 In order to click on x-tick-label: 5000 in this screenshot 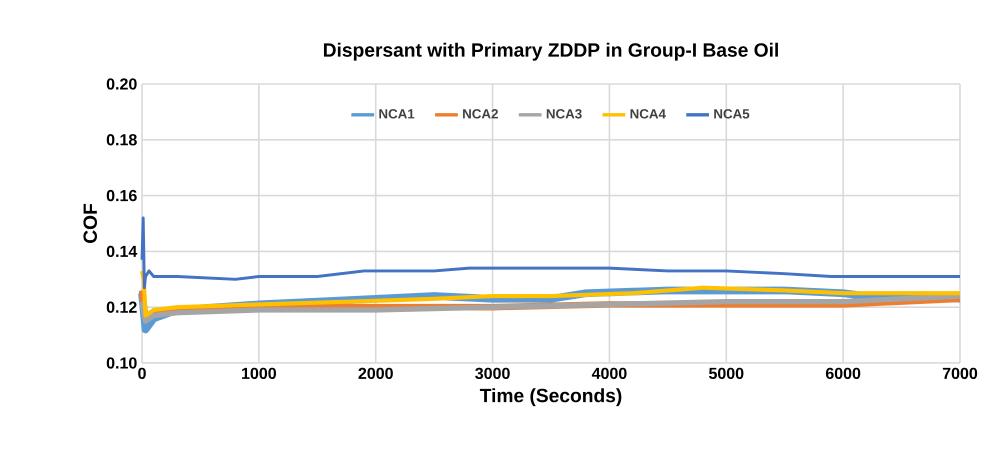, I will do `click(726, 374)`.